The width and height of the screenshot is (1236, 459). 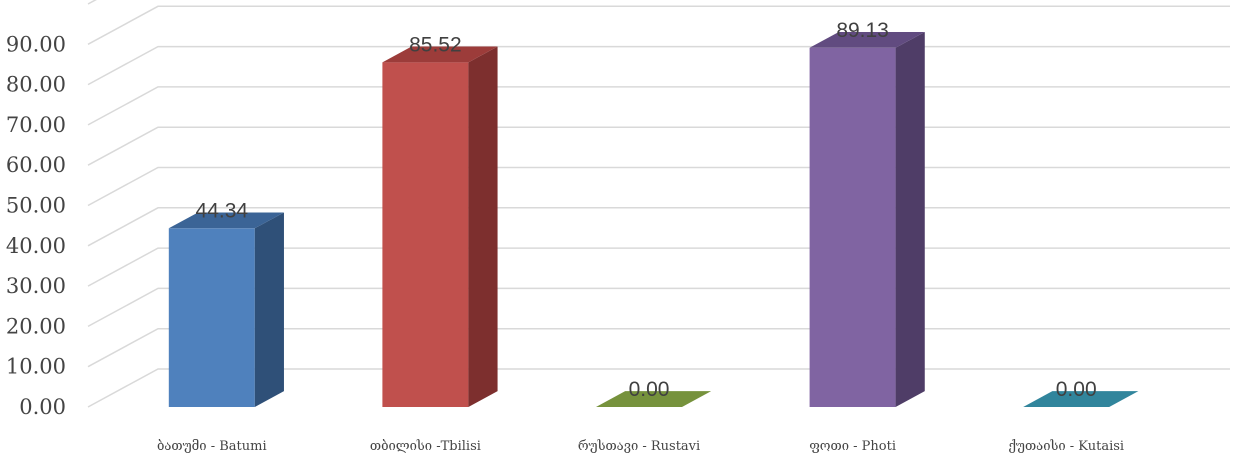 I want to click on category-label: ქუთაისი - Kutaisi, so click(x=1066, y=446).